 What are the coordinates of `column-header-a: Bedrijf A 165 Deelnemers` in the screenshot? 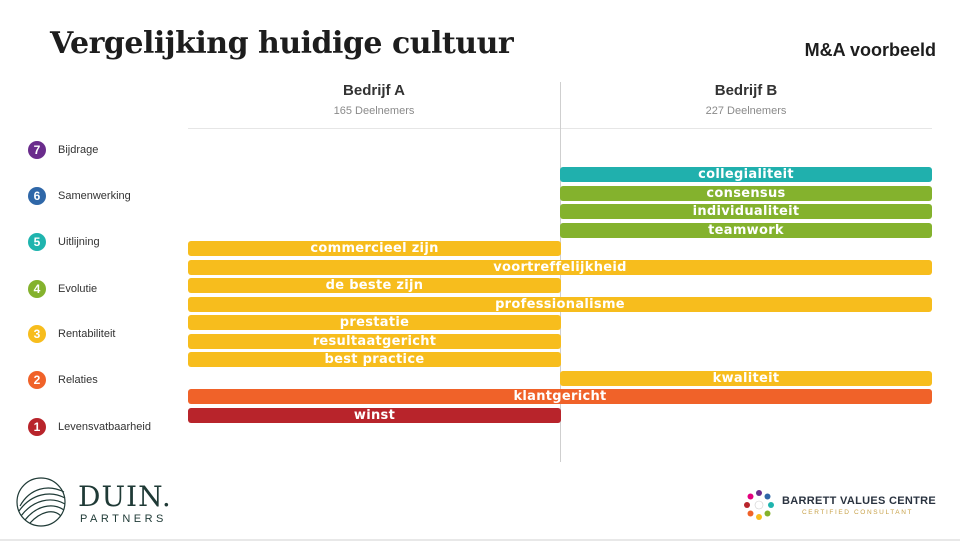 It's located at (374, 99).